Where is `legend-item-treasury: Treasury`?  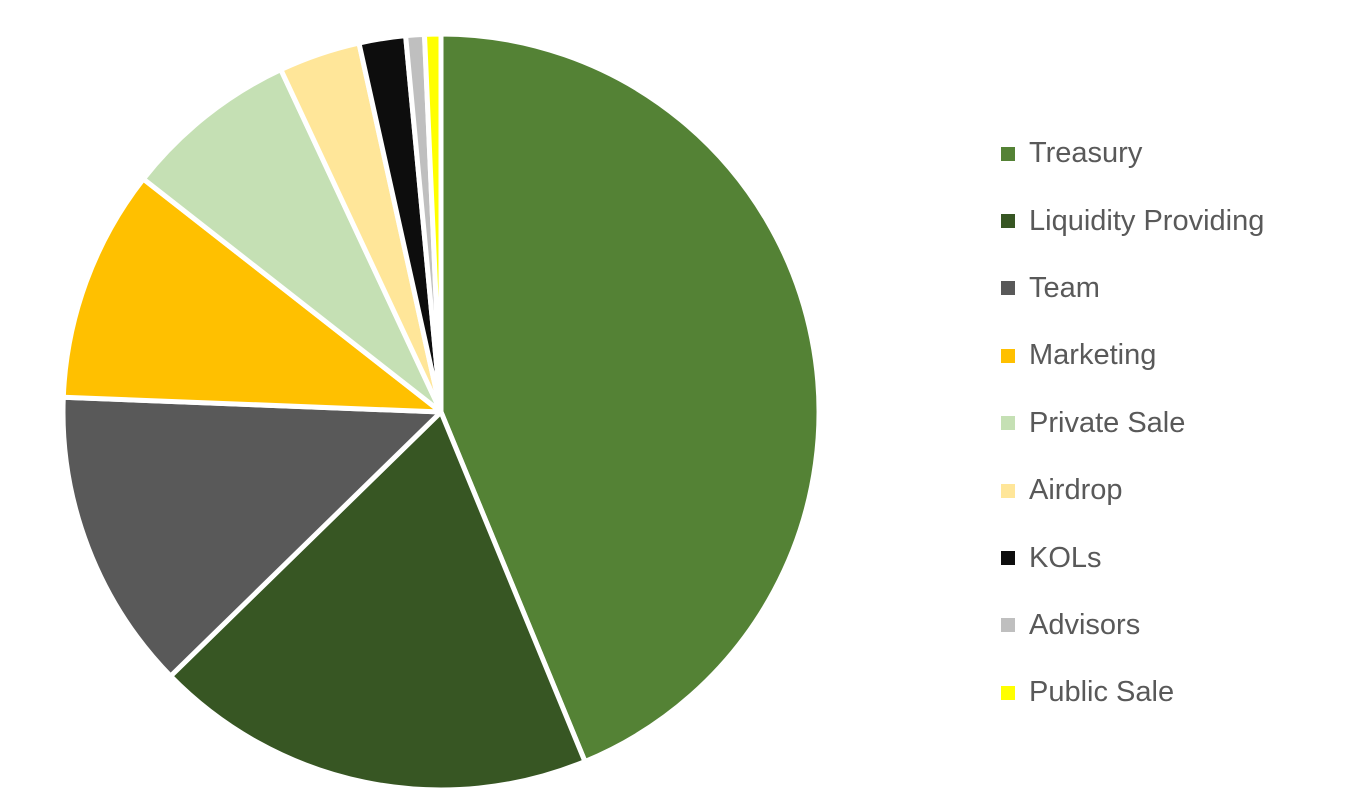 legend-item-treasury: Treasury is located at coordinates (1132, 153).